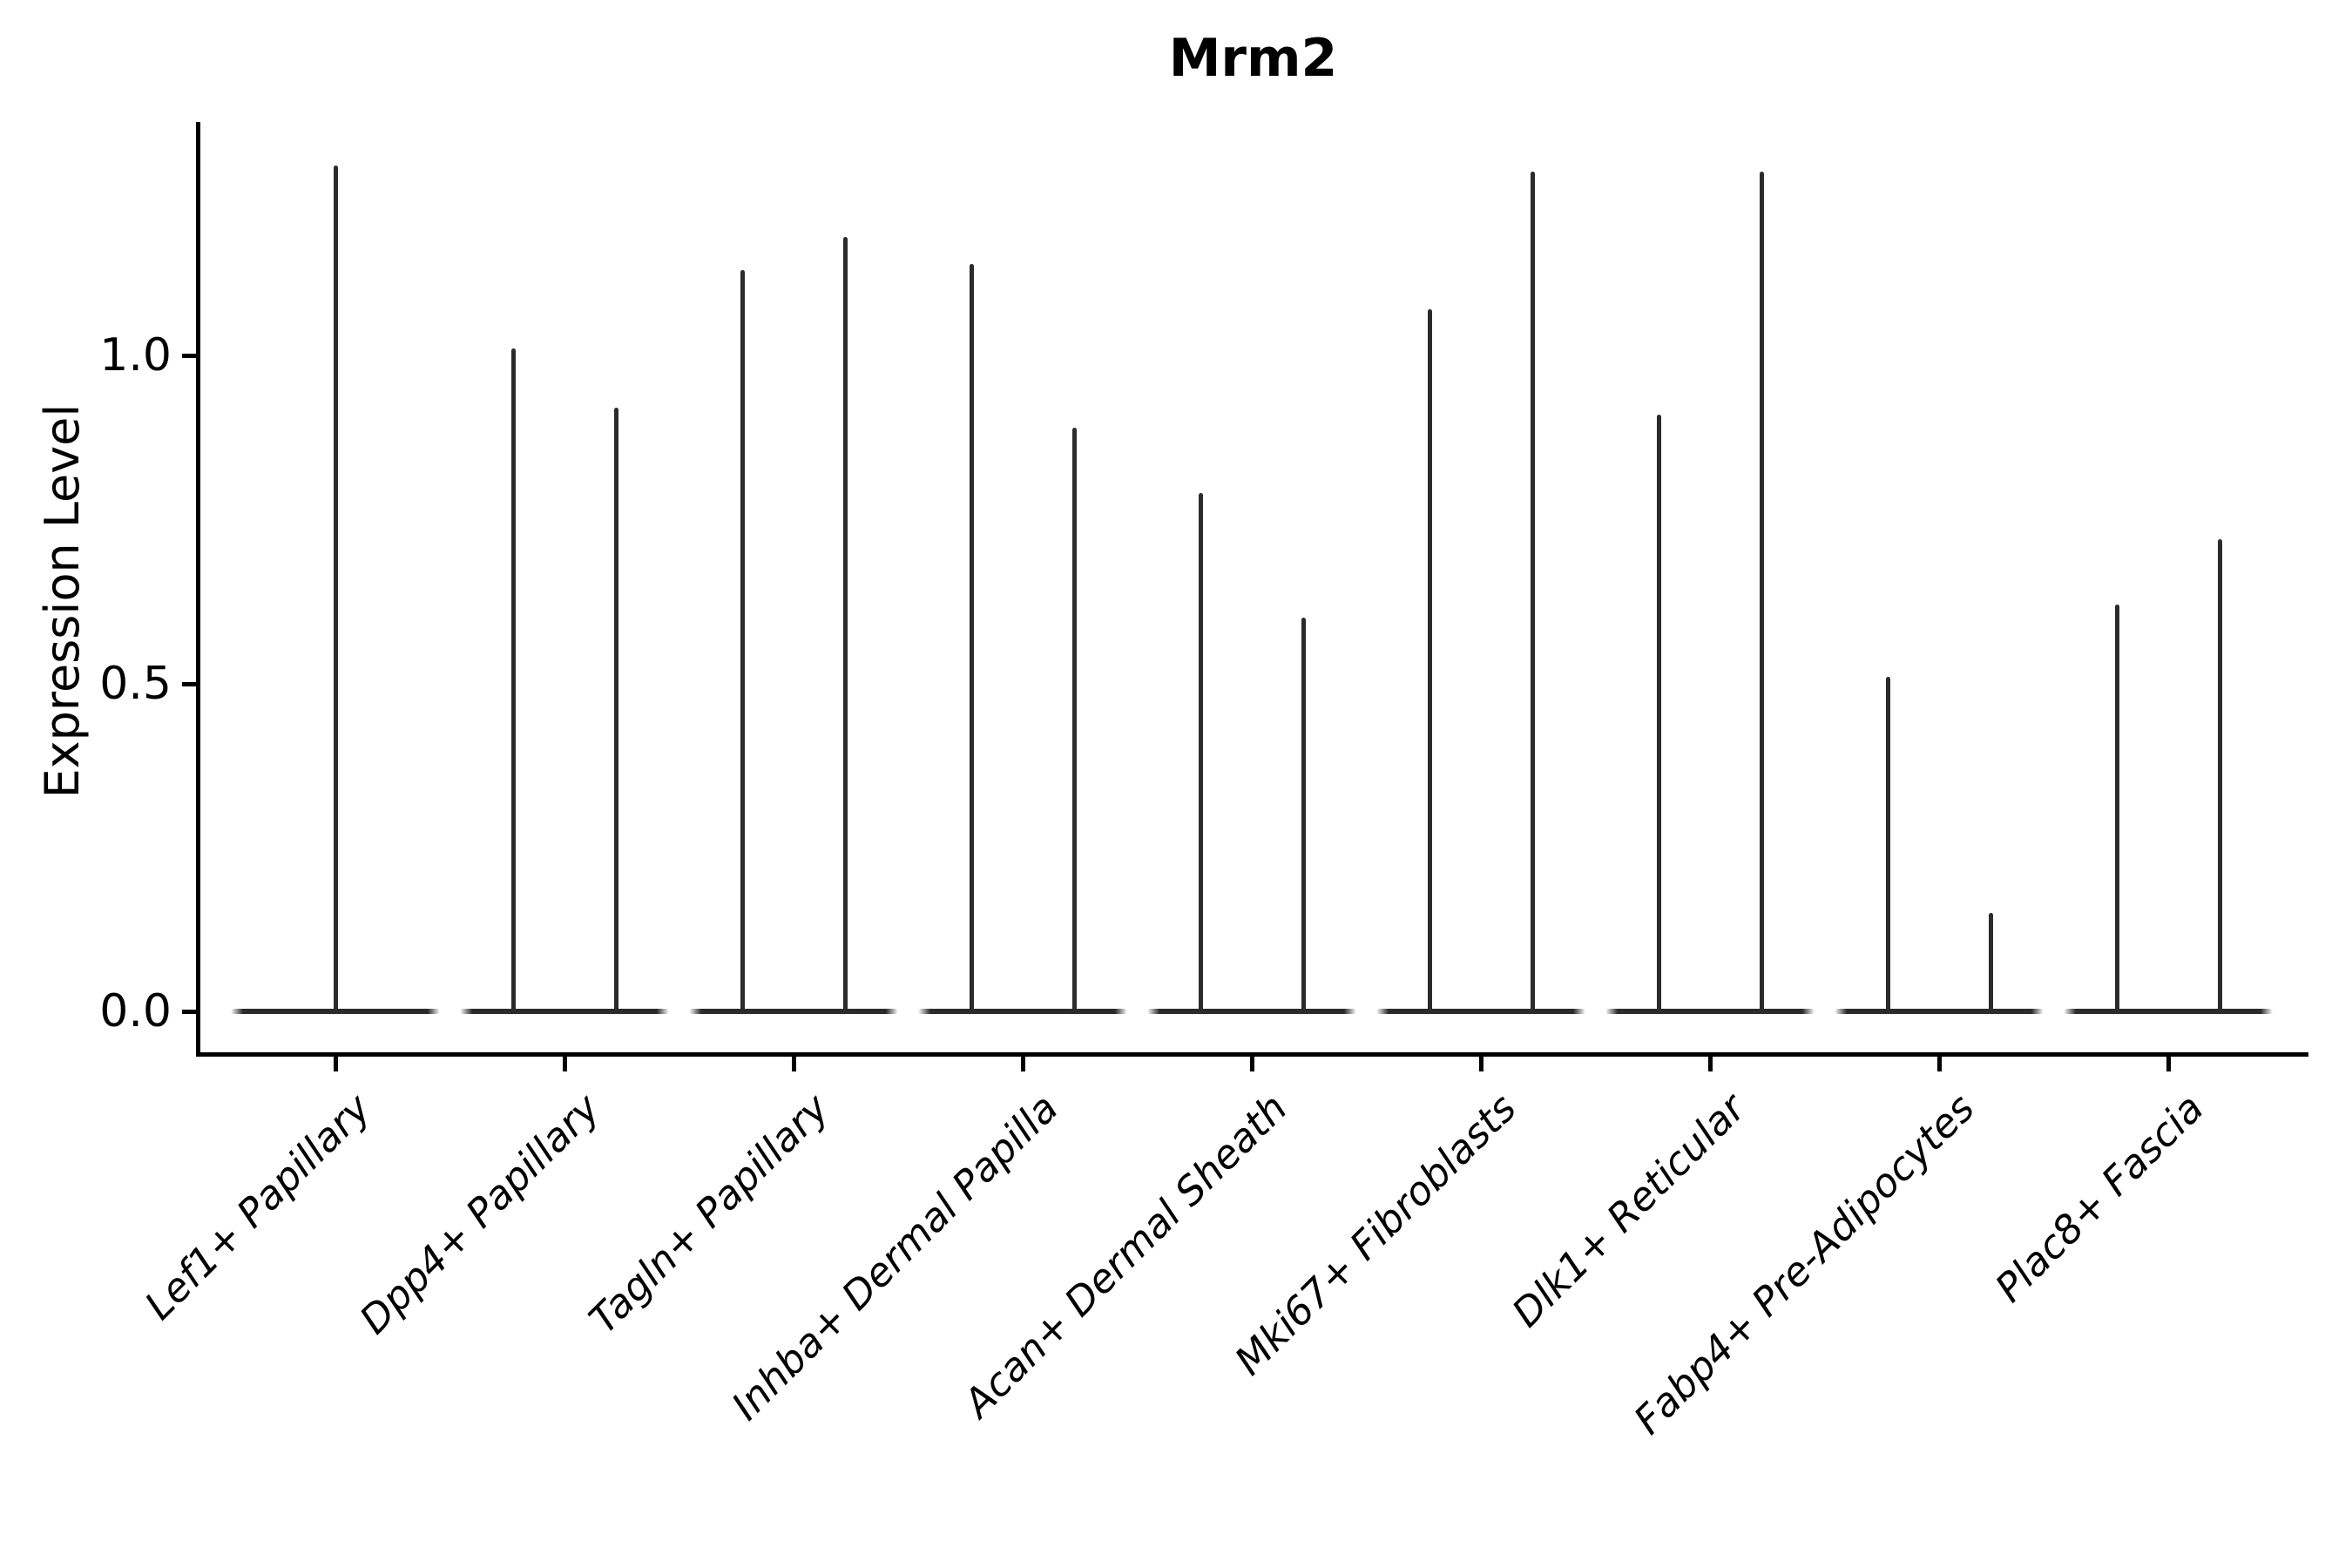 The height and width of the screenshot is (1568, 2352). What do you see at coordinates (1125, 1256) in the screenshot?
I see `x-tick-label: Acan+ Dermal Sheath` at bounding box center [1125, 1256].